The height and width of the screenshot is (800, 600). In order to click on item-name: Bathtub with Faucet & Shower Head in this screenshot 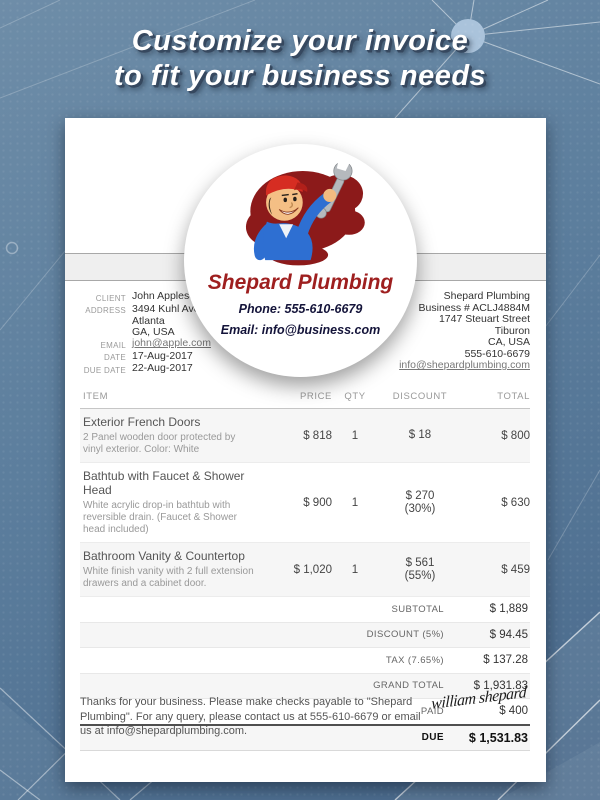, I will do `click(164, 483)`.